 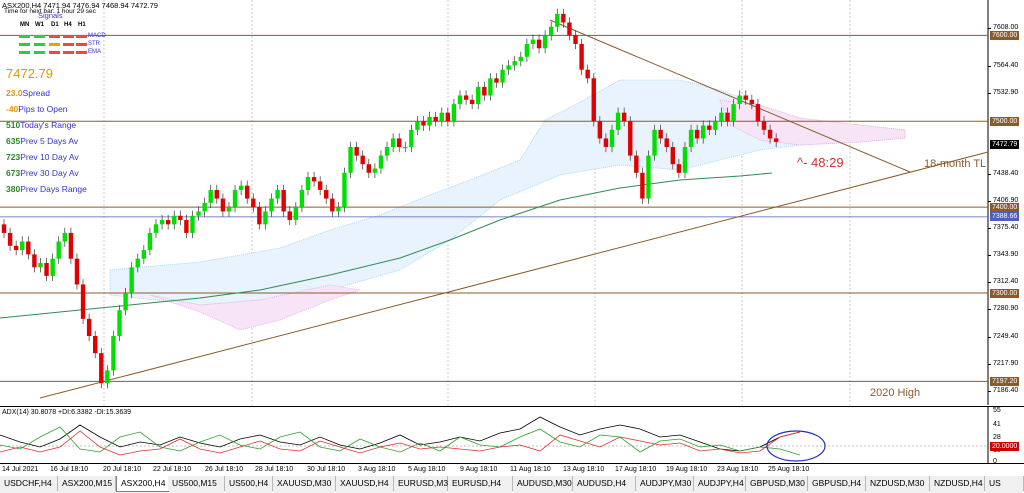 I want to click on chart-tab: GBPUSD,M30, so click(x=777, y=483).